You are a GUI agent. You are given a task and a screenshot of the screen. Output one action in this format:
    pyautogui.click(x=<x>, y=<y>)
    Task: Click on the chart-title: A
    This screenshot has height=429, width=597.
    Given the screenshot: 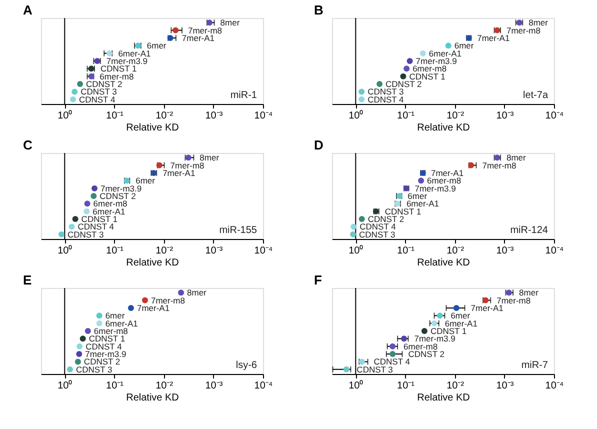 What is the action you would take?
    pyautogui.click(x=28, y=10)
    